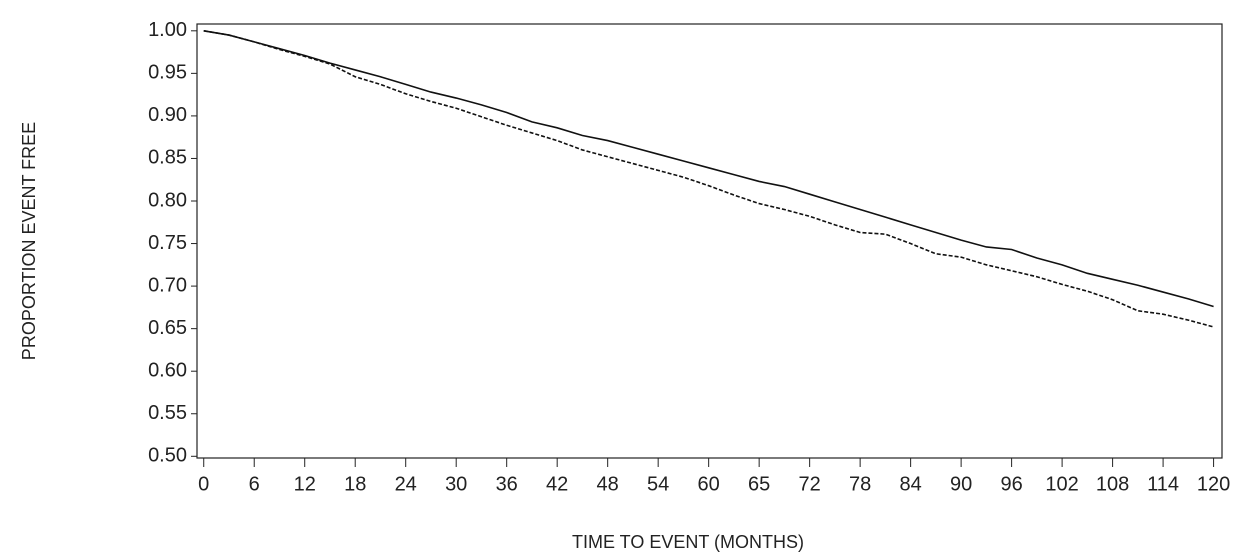  What do you see at coordinates (456, 484) in the screenshot?
I see `x-tick-label: 30` at bounding box center [456, 484].